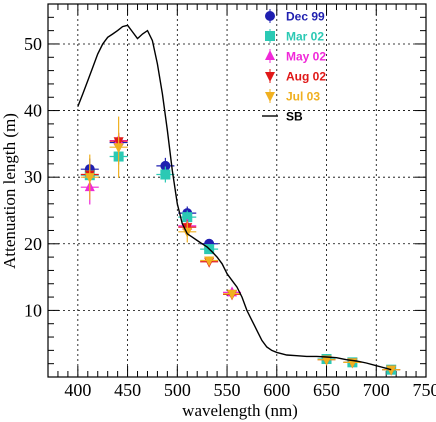 This screenshot has height=422, width=436. Describe the element at coordinates (9, 191) in the screenshot. I see `y-axis-title: Attenuation length (m)` at that location.